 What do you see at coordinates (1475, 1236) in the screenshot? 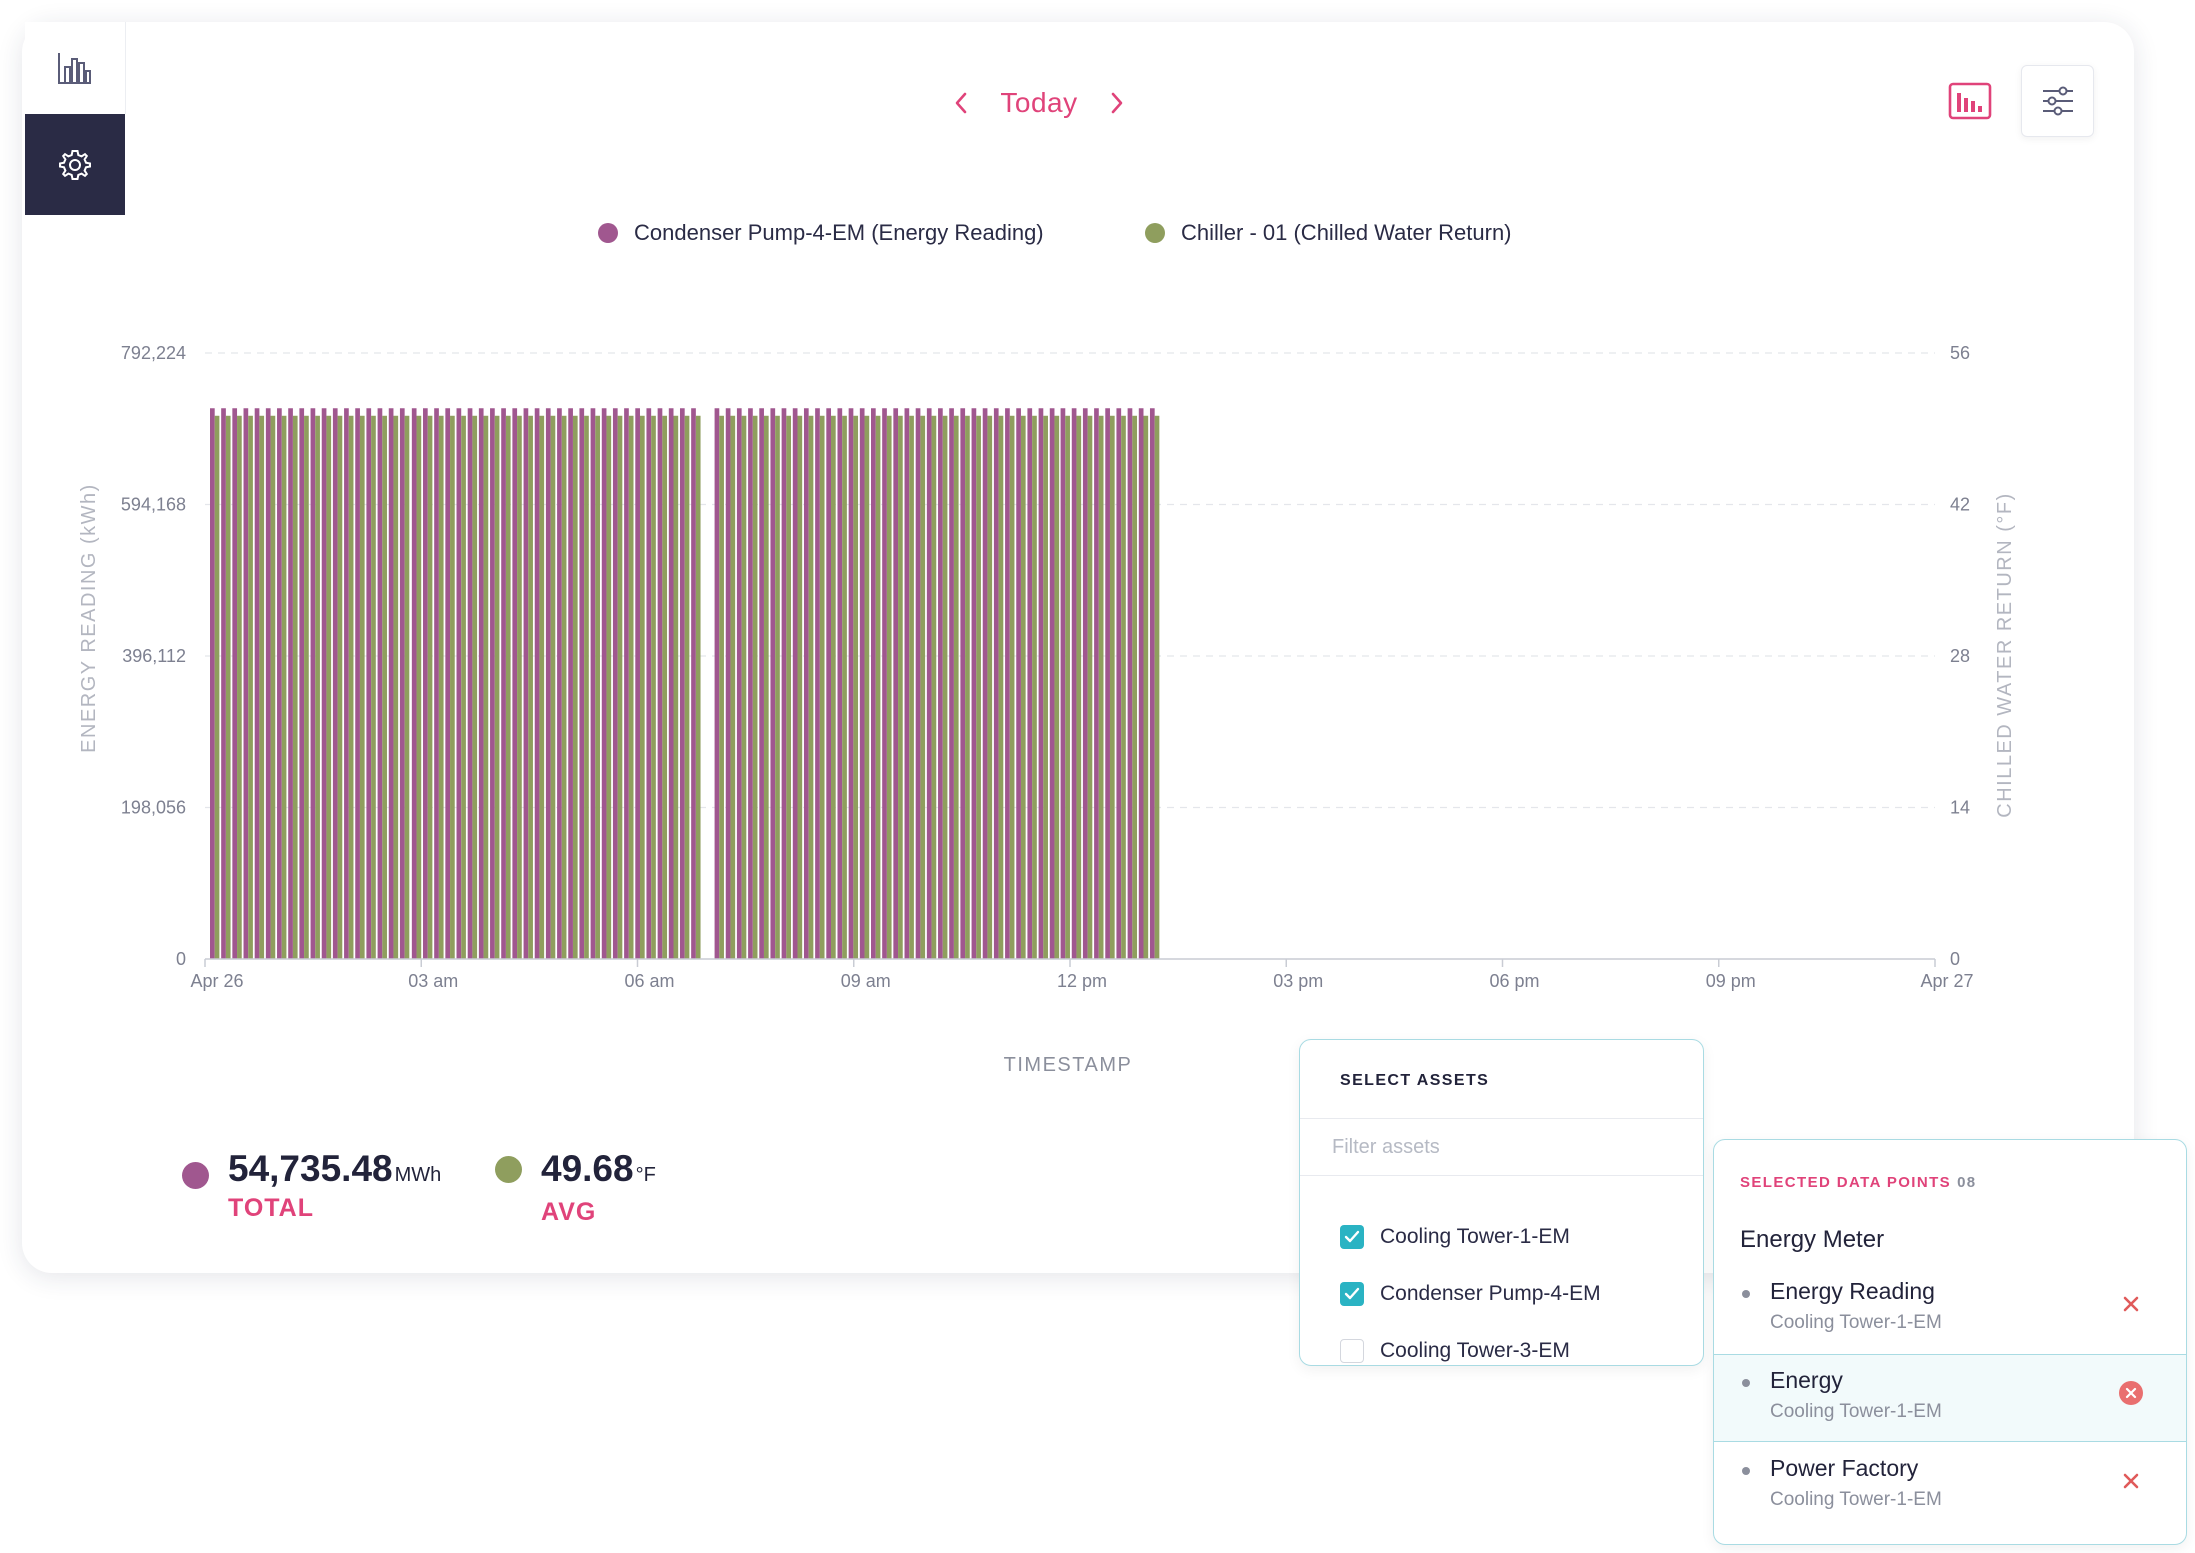
I see `asset-label: Cooling Tower-1-EM` at bounding box center [1475, 1236].